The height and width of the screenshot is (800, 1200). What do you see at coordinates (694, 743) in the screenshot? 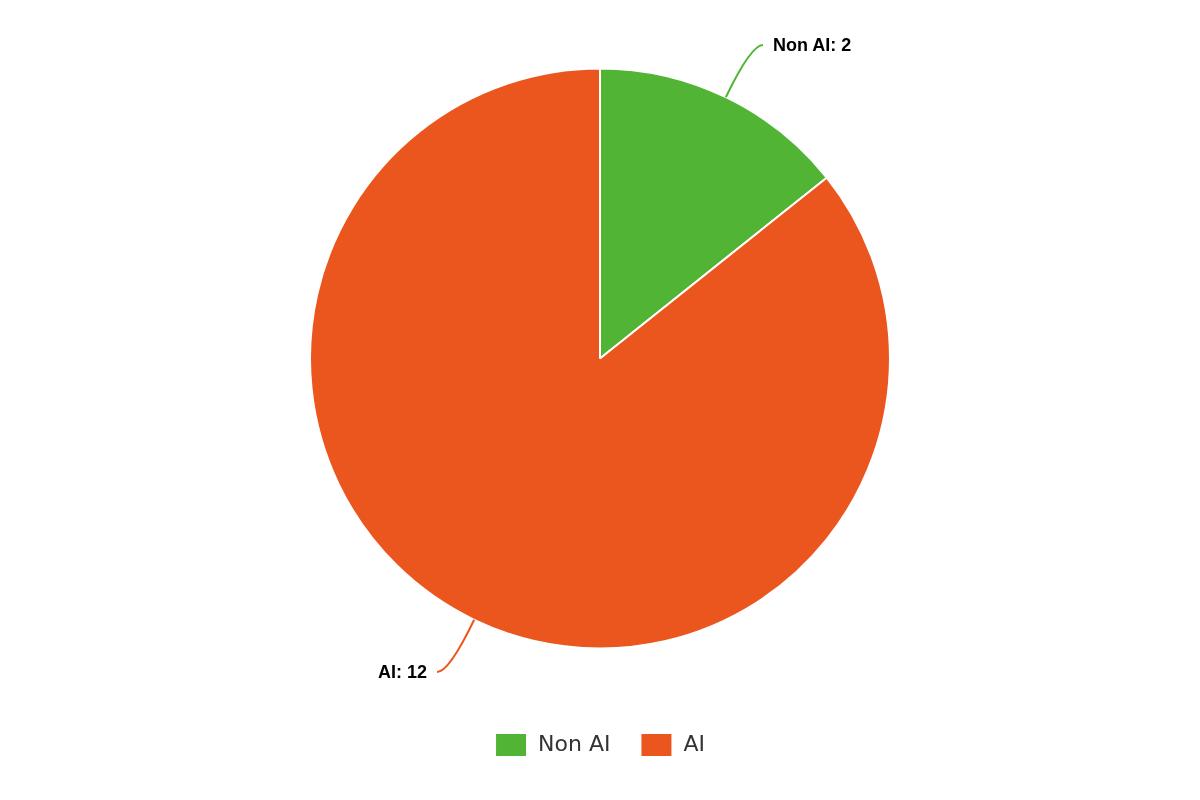
I see `legend-label: AI` at bounding box center [694, 743].